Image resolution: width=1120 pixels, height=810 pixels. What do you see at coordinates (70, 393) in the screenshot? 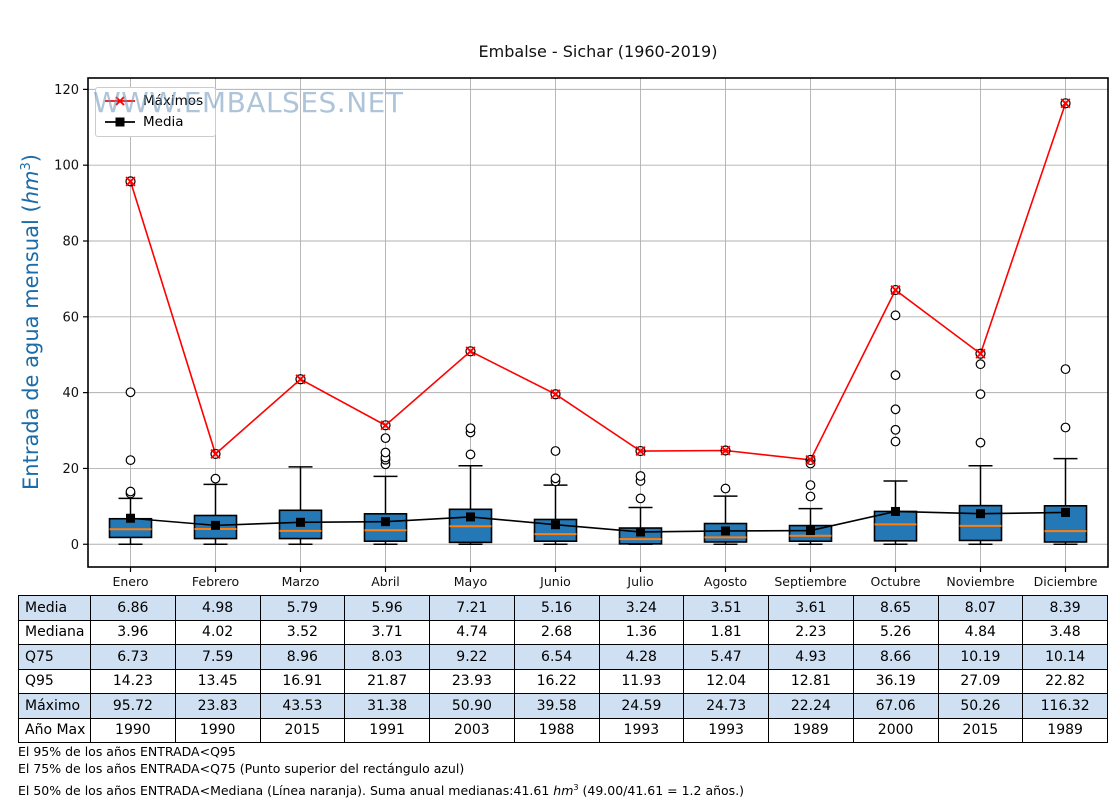
I see `y-tick-label: 40` at bounding box center [70, 393].